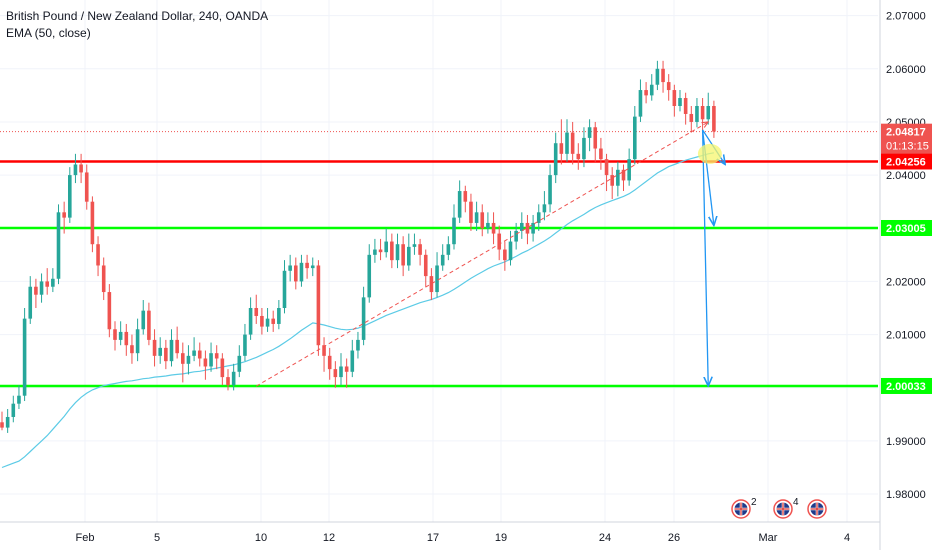  What do you see at coordinates (817, 509) in the screenshot?
I see `event-flag-icon` at bounding box center [817, 509].